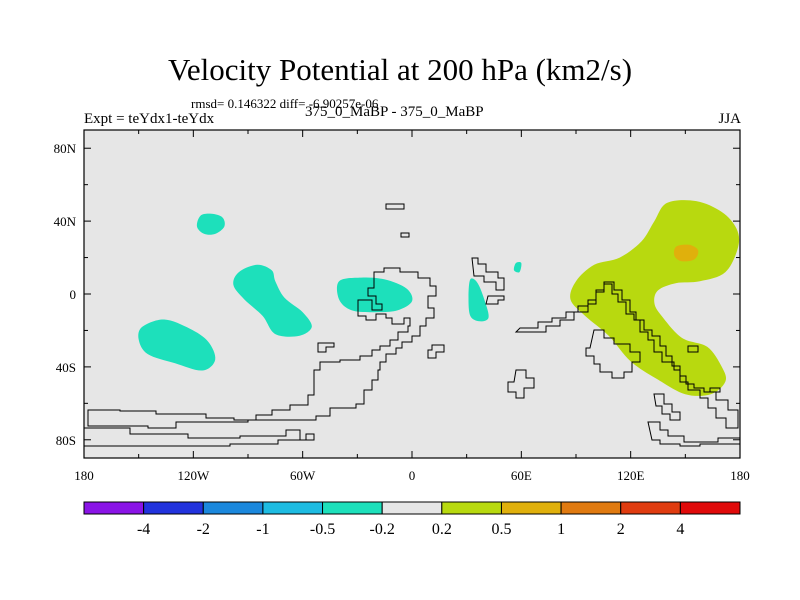 Image resolution: width=800 pixels, height=600 pixels. Describe the element at coordinates (623, 355) in the screenshot. I see `coastline-australia-asia` at that location.